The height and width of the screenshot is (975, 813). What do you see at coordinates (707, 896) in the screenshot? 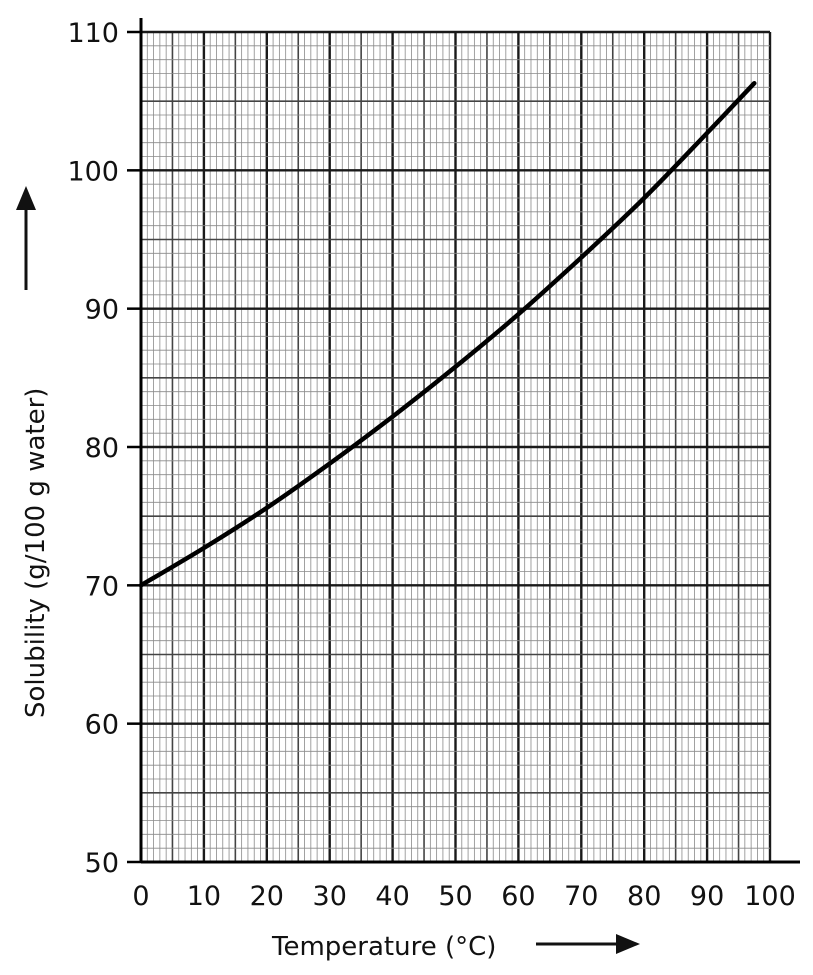
I see `x-tick-label: 90` at bounding box center [707, 896].